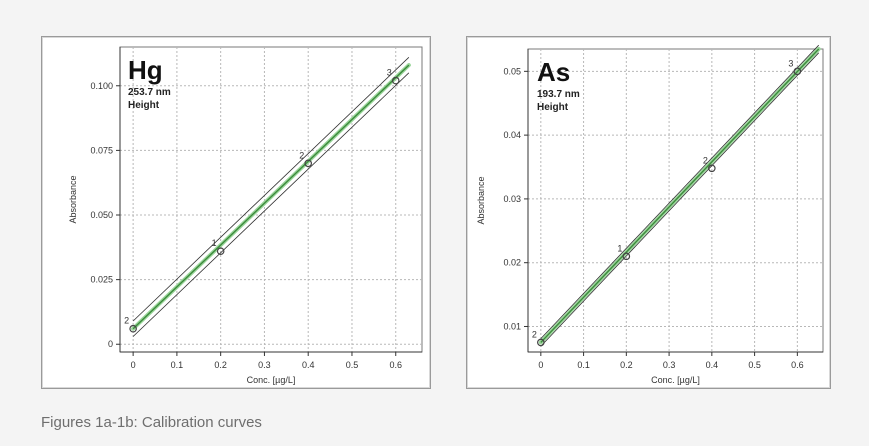 The height and width of the screenshot is (446, 869). What do you see at coordinates (512, 263) in the screenshot?
I see `y-tick-label: 0.02` at bounding box center [512, 263].